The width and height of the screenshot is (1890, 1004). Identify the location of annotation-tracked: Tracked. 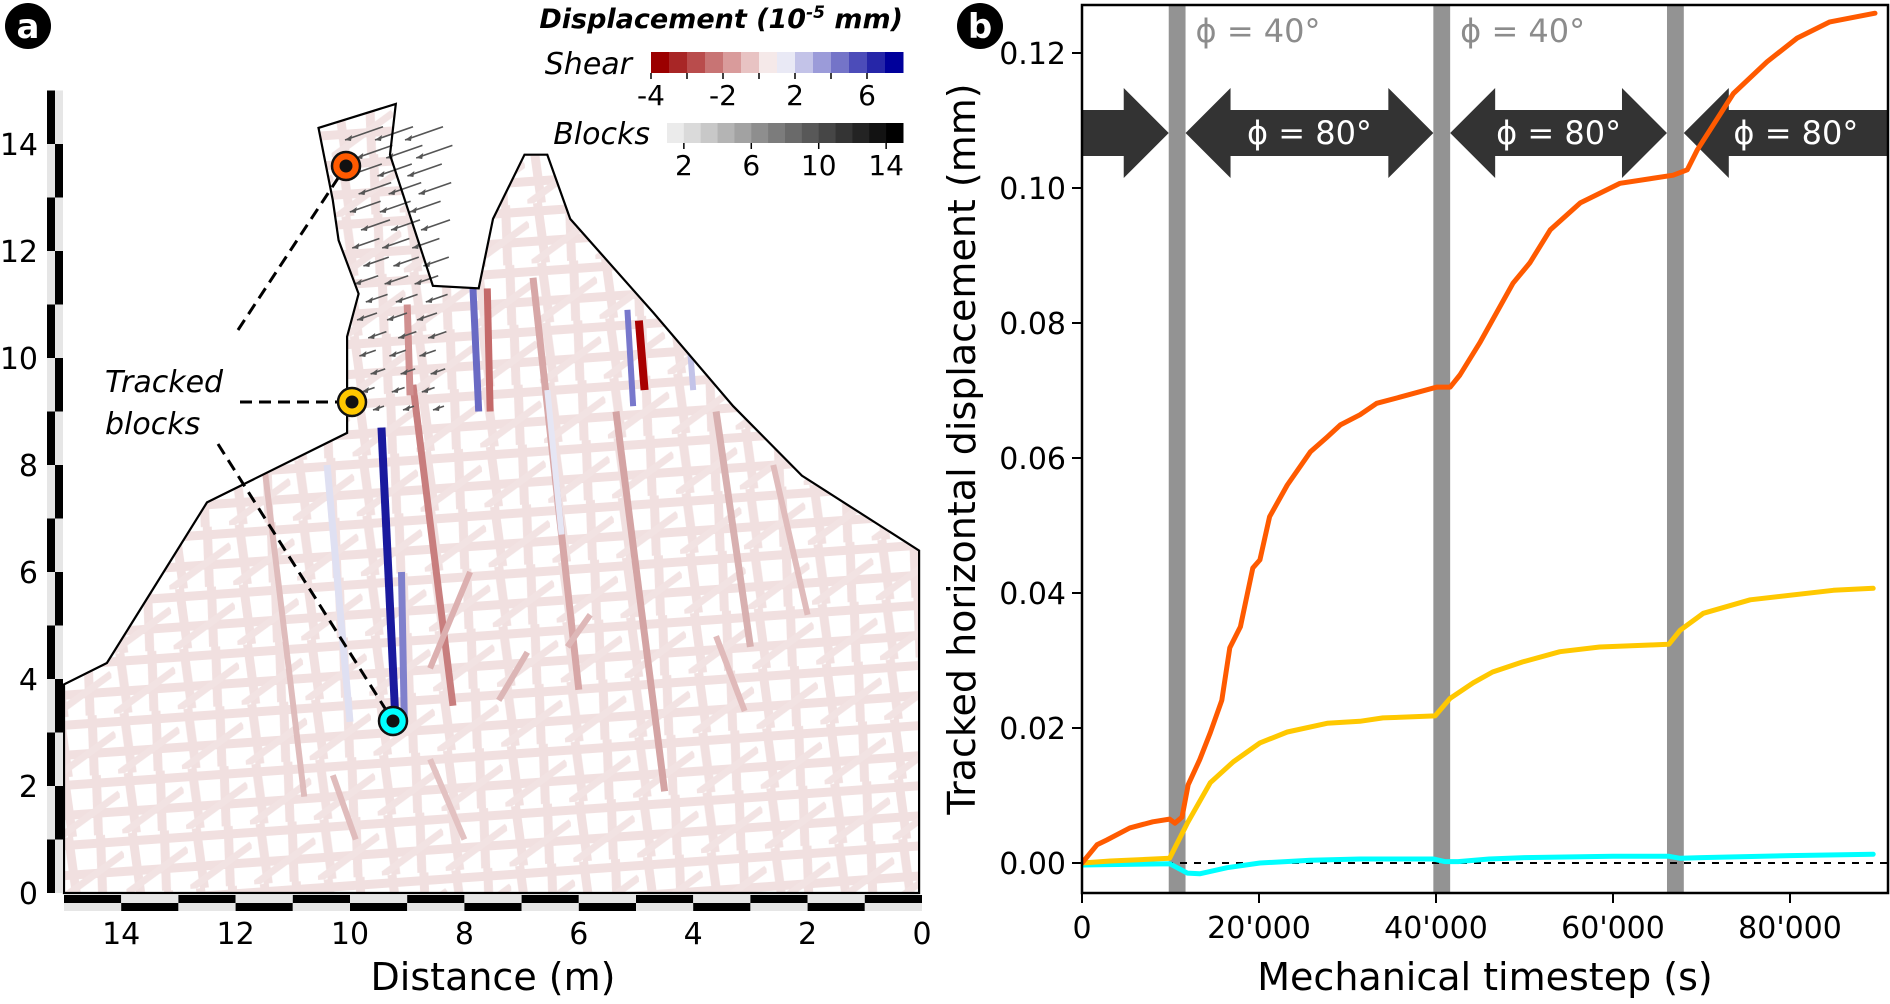
(164, 382).